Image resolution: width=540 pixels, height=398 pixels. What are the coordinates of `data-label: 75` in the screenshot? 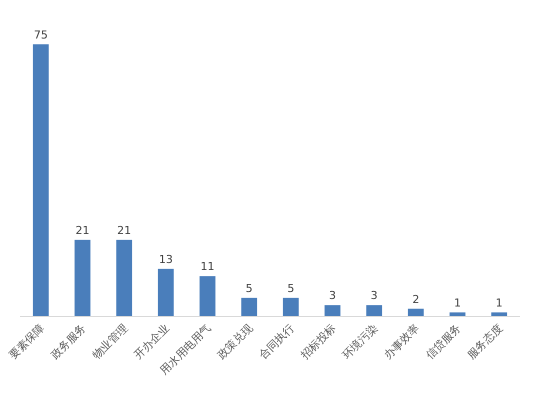 It's located at (41, 35).